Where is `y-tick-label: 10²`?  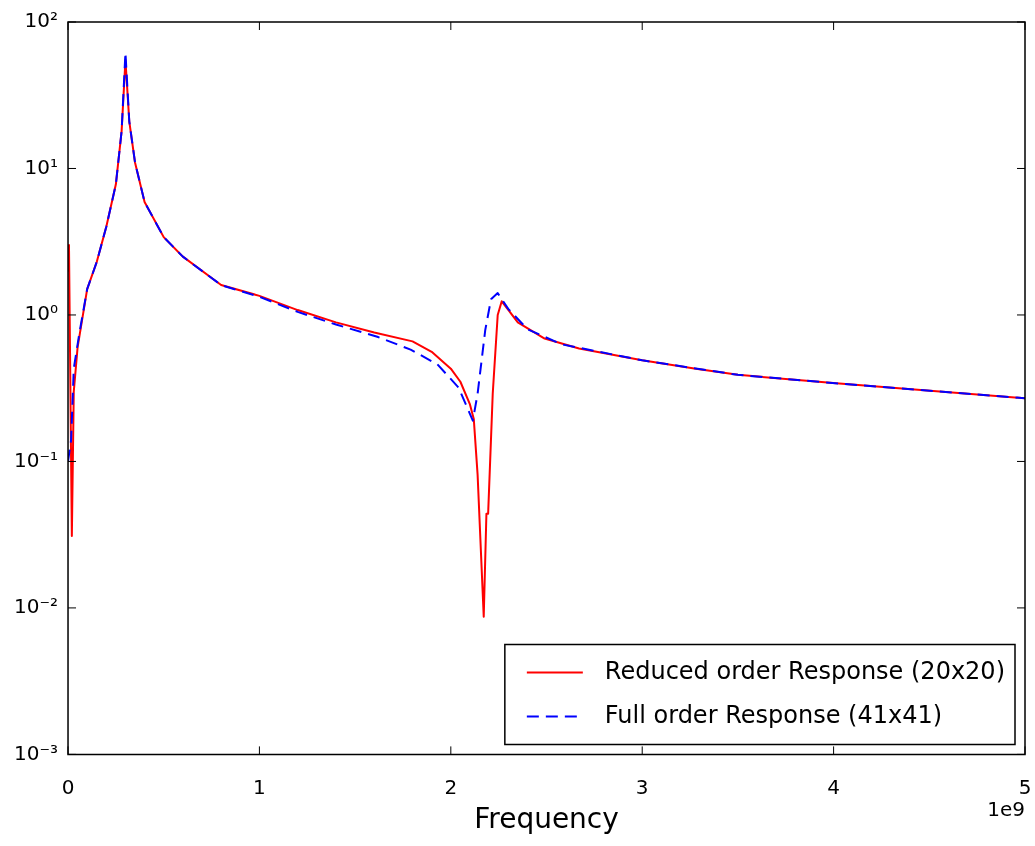 y-tick-label: 10² is located at coordinates (41, 20).